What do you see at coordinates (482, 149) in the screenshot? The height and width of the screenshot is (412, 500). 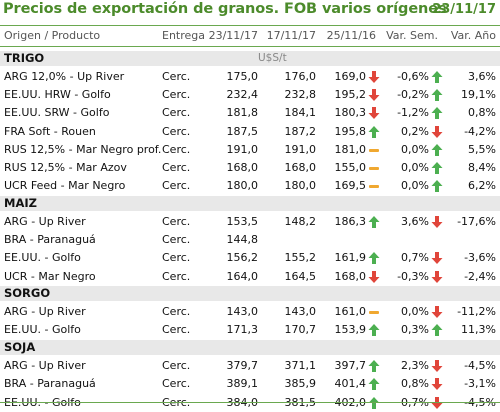 I see `var-ano-value: 5,5%` at bounding box center [482, 149].